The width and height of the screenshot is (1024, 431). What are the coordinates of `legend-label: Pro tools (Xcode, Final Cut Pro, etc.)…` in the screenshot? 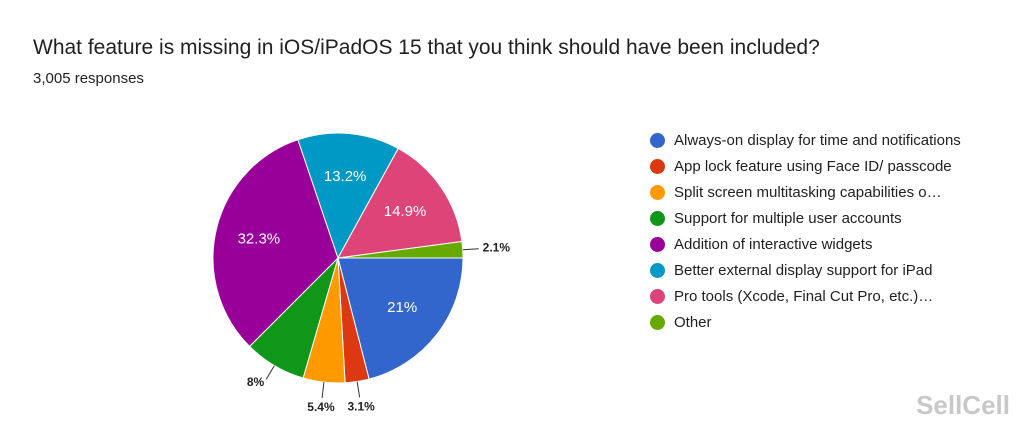 It's located at (804, 296).